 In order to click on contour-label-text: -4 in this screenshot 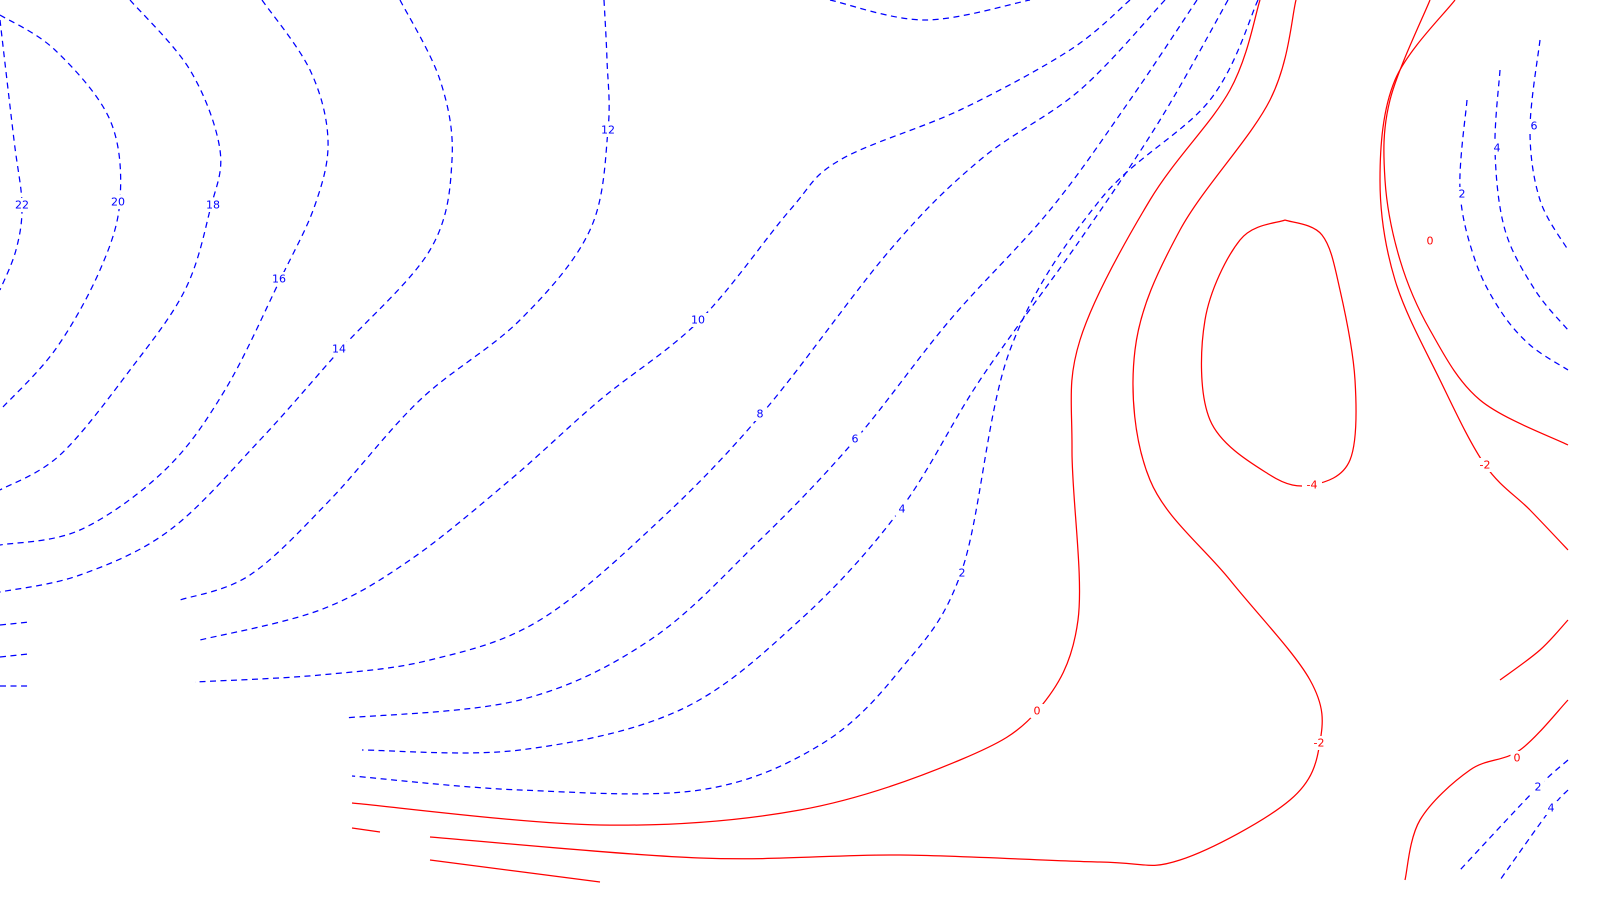, I will do `click(1312, 485)`.